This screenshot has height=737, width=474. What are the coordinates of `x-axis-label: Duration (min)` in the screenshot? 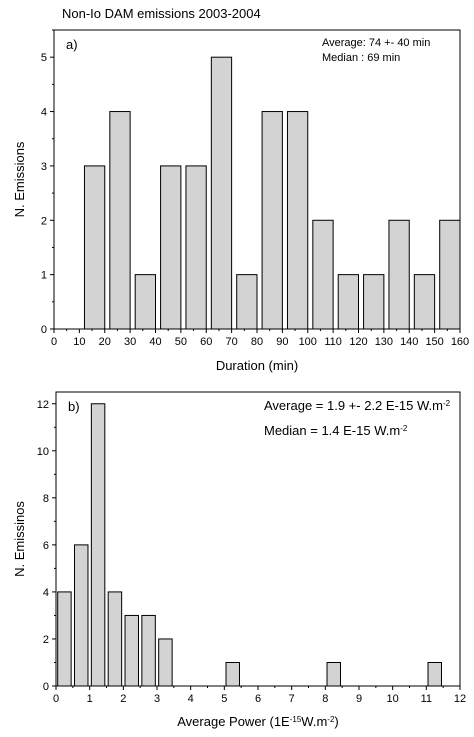 It's located at (257, 365).